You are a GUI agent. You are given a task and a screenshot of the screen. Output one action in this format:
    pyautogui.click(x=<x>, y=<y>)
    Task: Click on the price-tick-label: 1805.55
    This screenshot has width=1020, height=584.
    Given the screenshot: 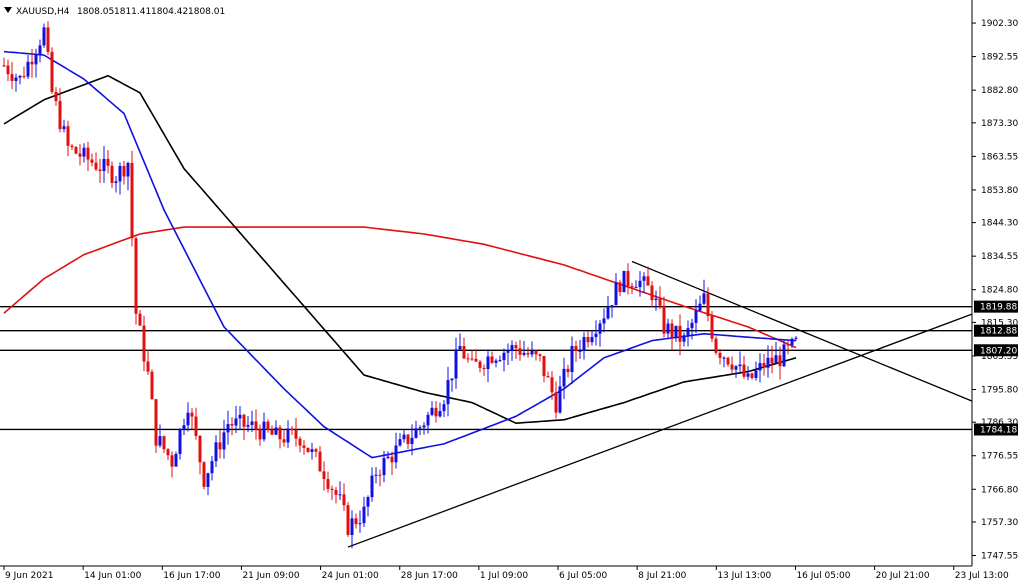 What is the action you would take?
    pyautogui.click(x=999, y=357)
    